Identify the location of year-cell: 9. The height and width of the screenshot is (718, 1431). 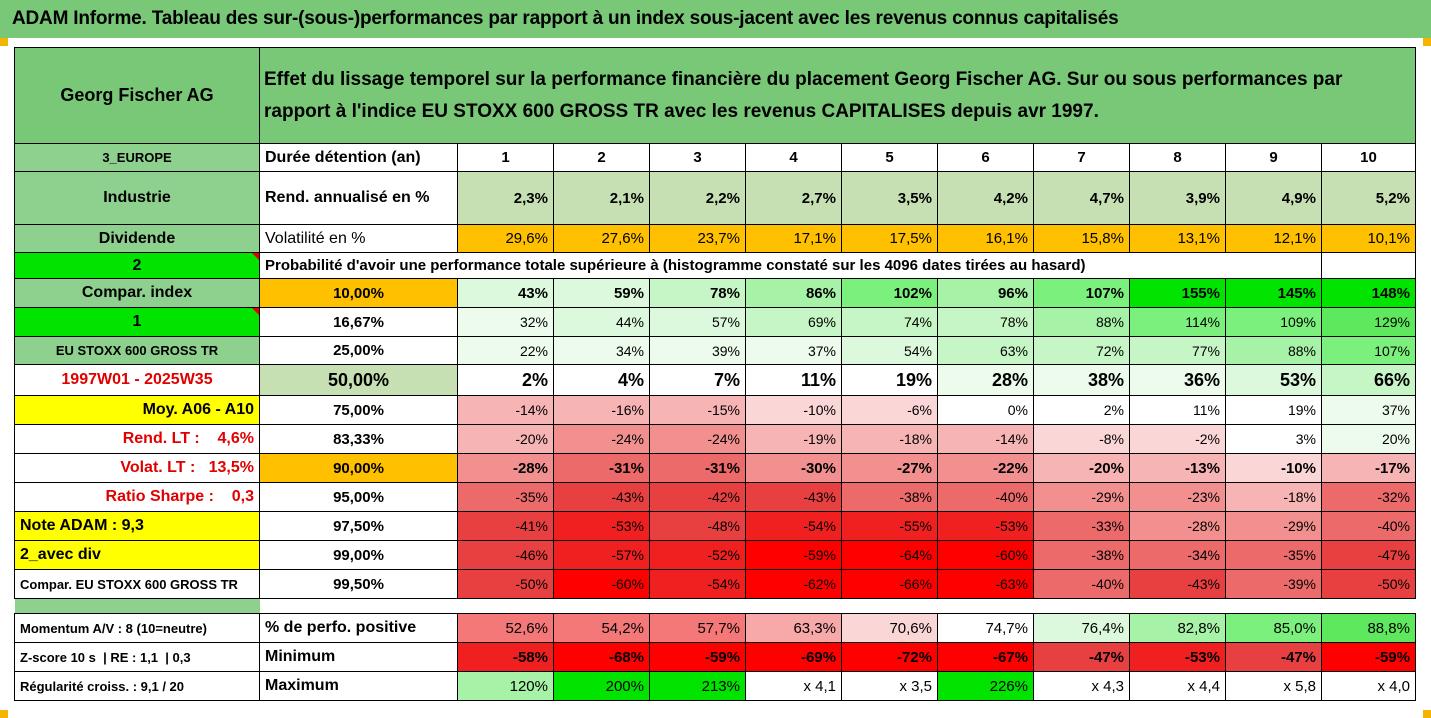
(1273, 157).